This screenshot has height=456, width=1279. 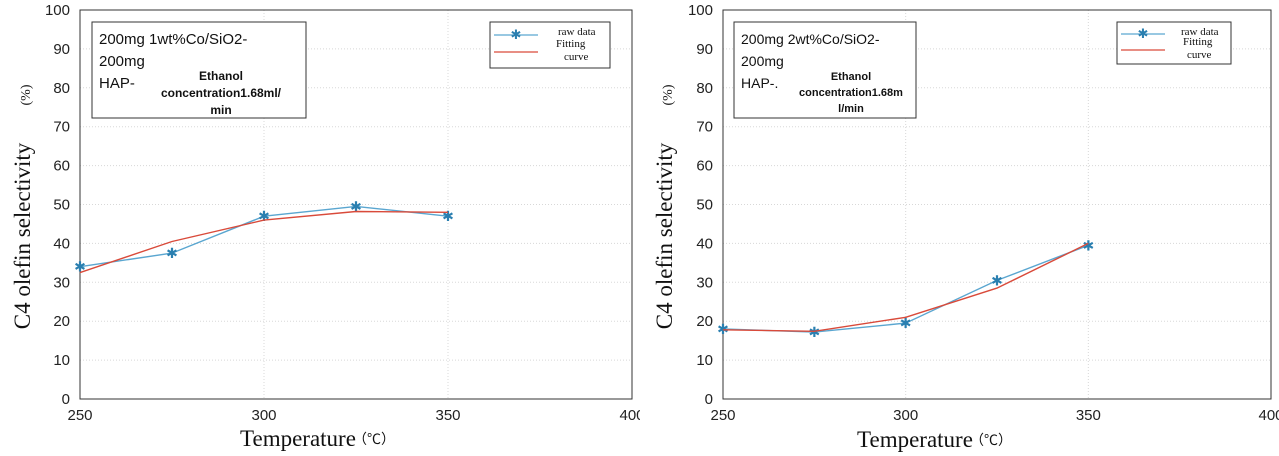 I want to click on y-axis-unit-right: (%), so click(x=668, y=94).